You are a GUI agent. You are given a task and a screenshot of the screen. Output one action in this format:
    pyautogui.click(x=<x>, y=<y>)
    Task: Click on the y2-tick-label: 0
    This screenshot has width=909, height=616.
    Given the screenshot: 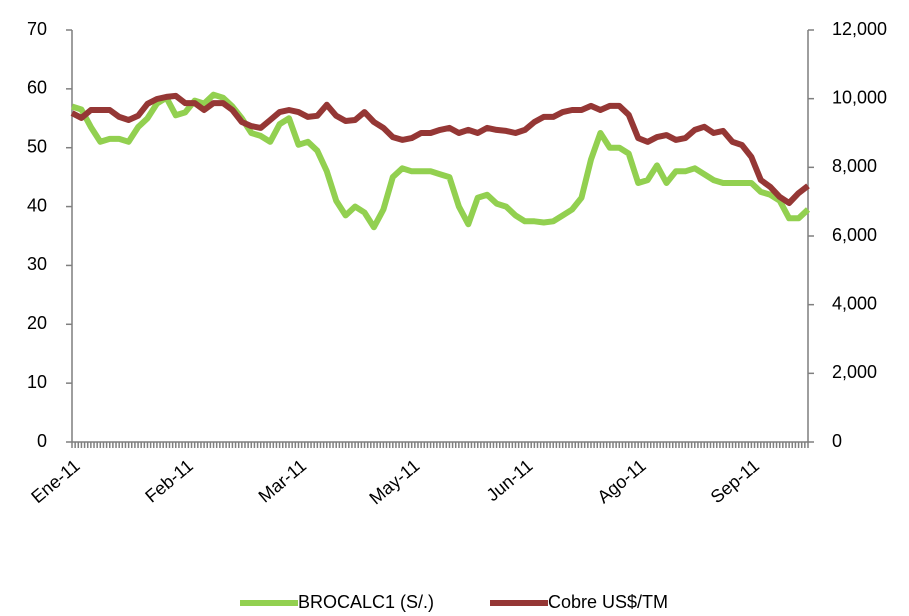 What is the action you would take?
    pyautogui.click(x=837, y=441)
    